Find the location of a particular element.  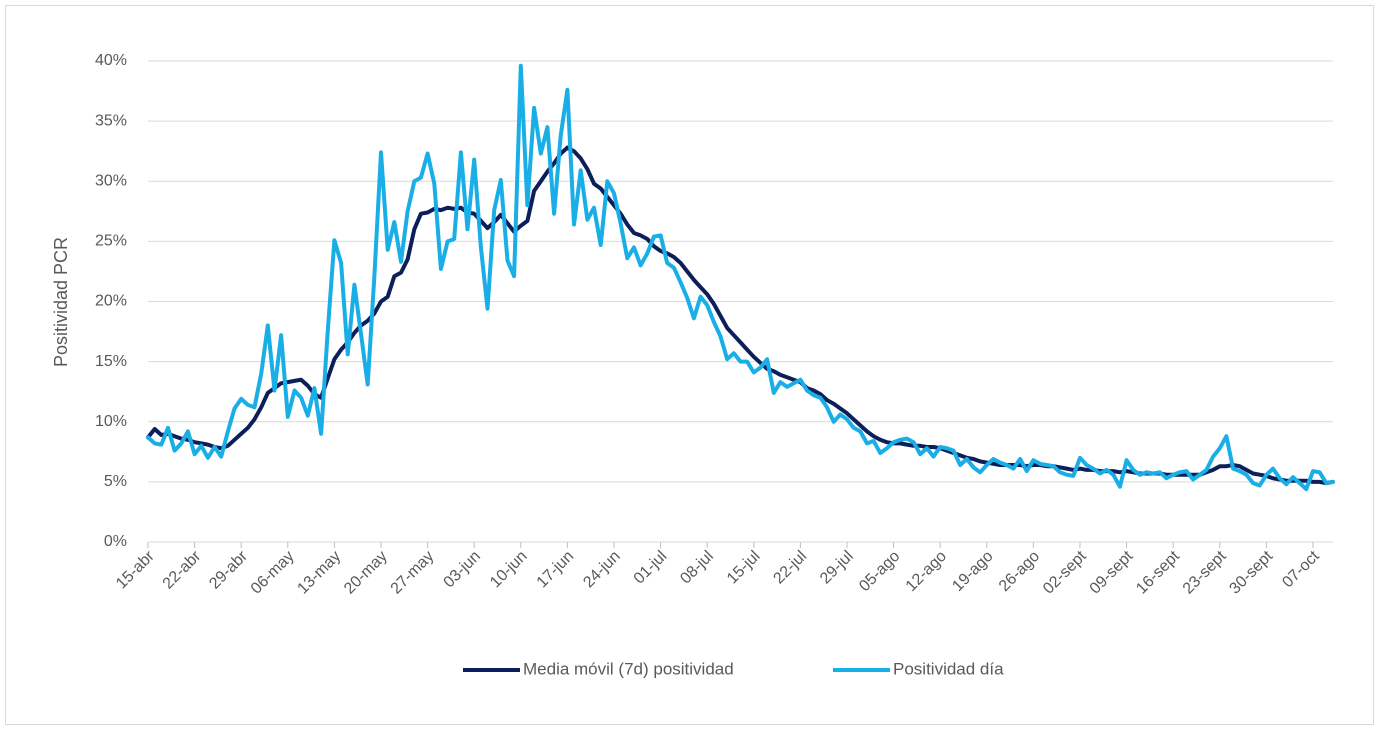

legend-label: Positividad día is located at coordinates (948, 668).